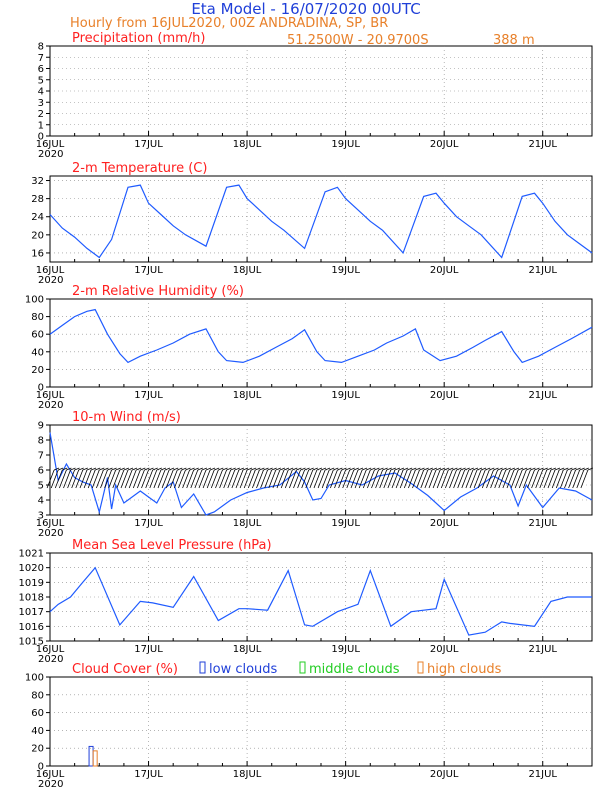 This screenshot has width=612, height=792. What do you see at coordinates (41, 47) in the screenshot?
I see `y-tick-label: 8` at bounding box center [41, 47].